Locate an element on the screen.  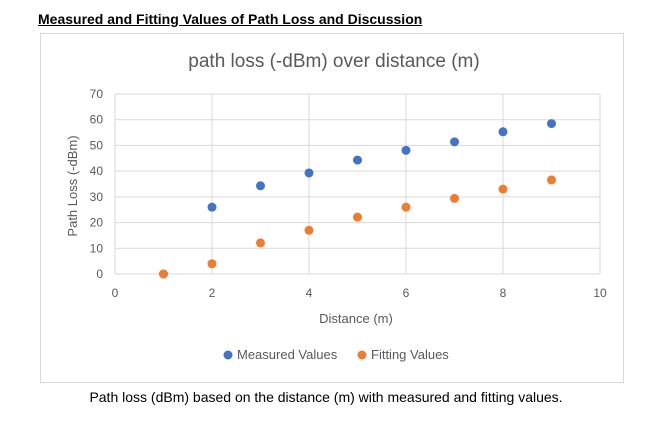
y-tick-label: 50 is located at coordinates (97, 145).